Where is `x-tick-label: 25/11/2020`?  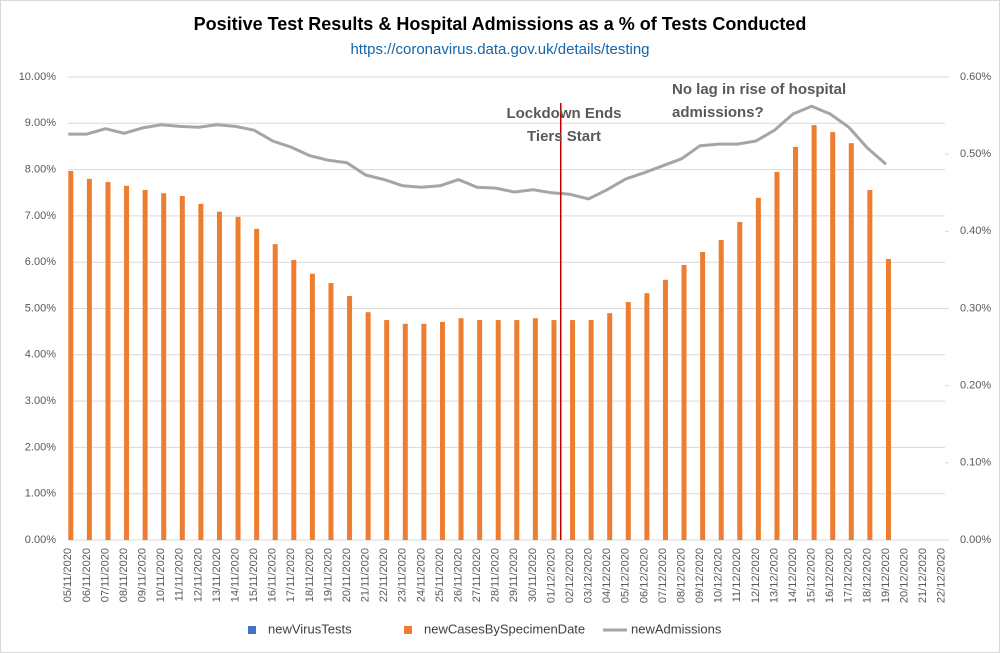
x-tick-label: 25/11/2020 is located at coordinates (440, 575).